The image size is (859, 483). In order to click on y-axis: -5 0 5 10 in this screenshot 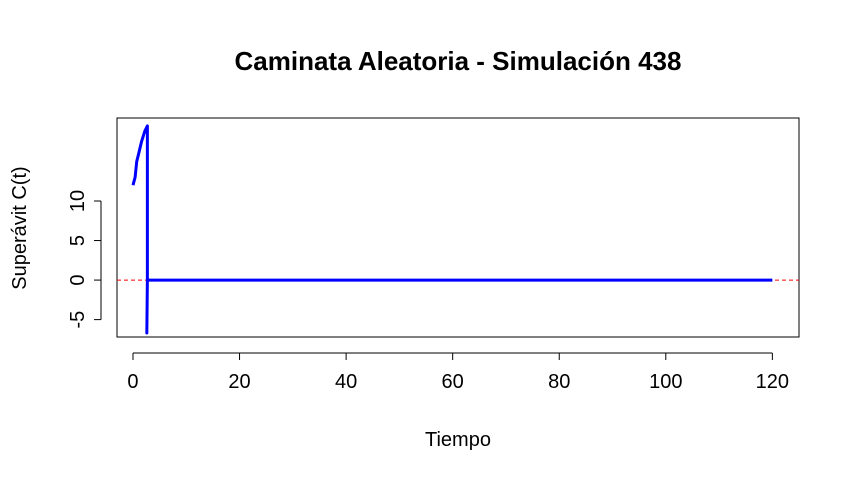, I will do `click(84, 259)`.